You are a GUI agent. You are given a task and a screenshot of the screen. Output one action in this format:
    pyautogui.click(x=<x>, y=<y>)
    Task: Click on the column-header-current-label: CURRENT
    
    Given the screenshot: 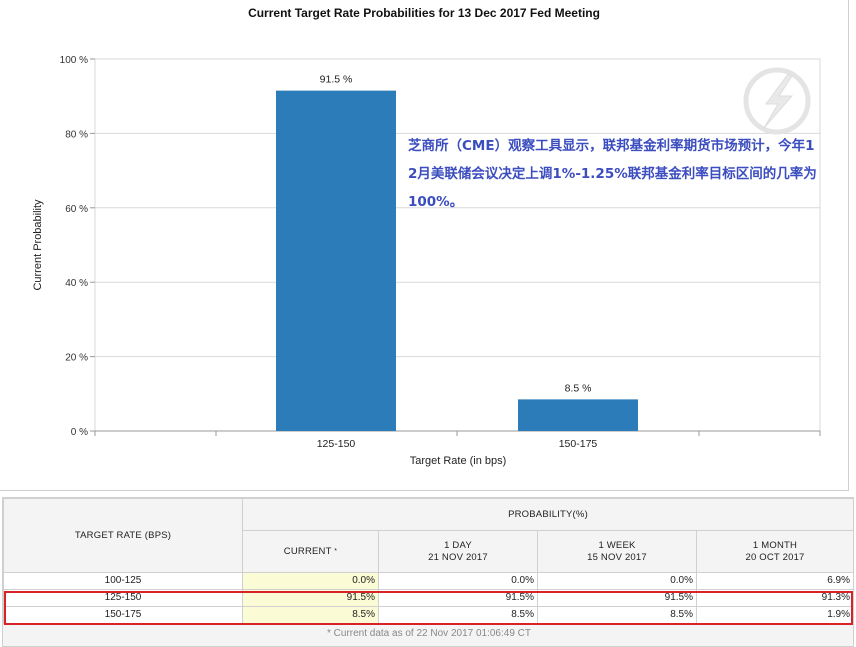 What is the action you would take?
    pyautogui.click(x=307, y=551)
    